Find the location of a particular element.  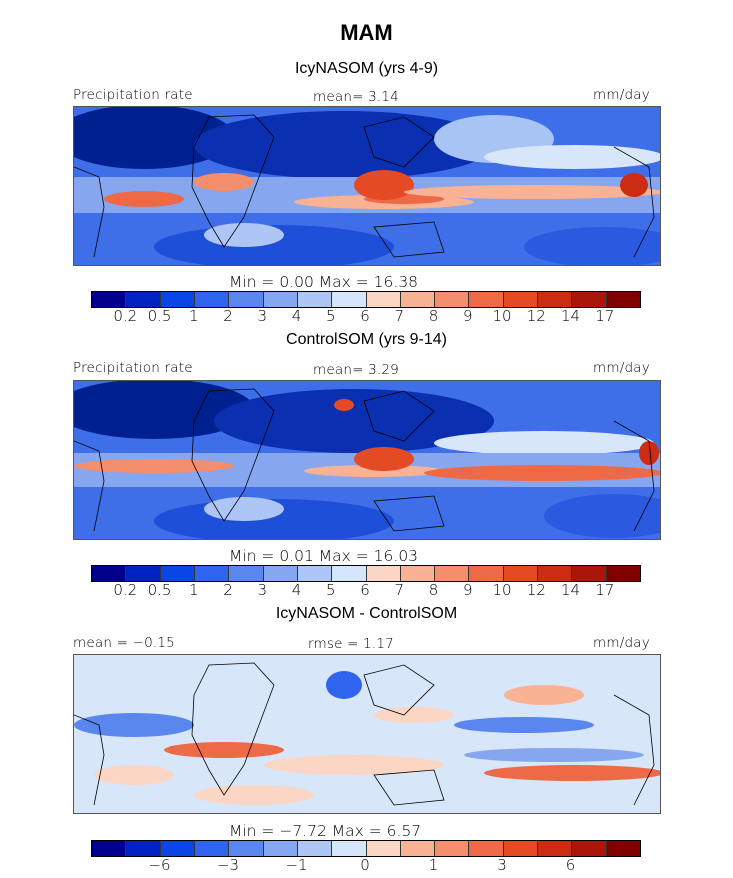

colorbar-tick-label: 0 is located at coordinates (365, 865).